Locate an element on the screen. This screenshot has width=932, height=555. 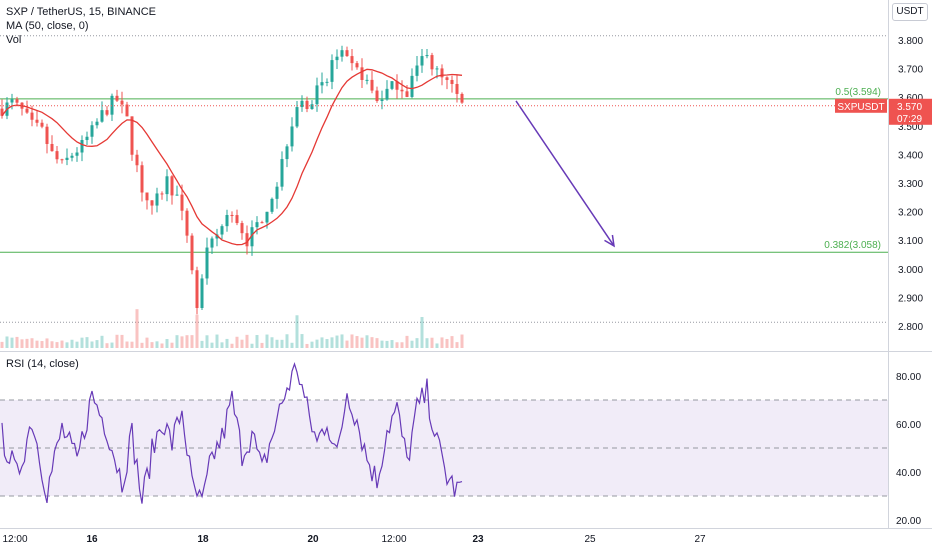
time-tick-label: 27 is located at coordinates (700, 539).